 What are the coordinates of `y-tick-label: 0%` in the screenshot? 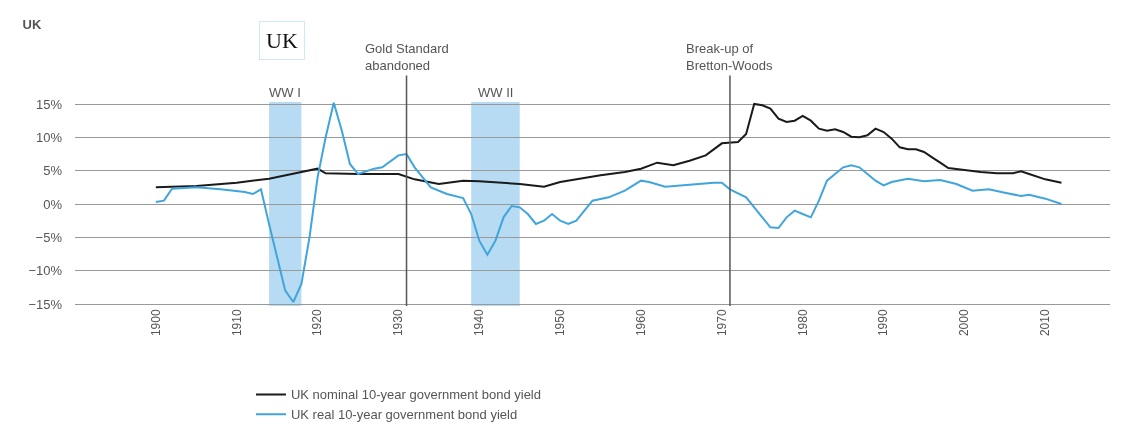 It's located at (53, 204).